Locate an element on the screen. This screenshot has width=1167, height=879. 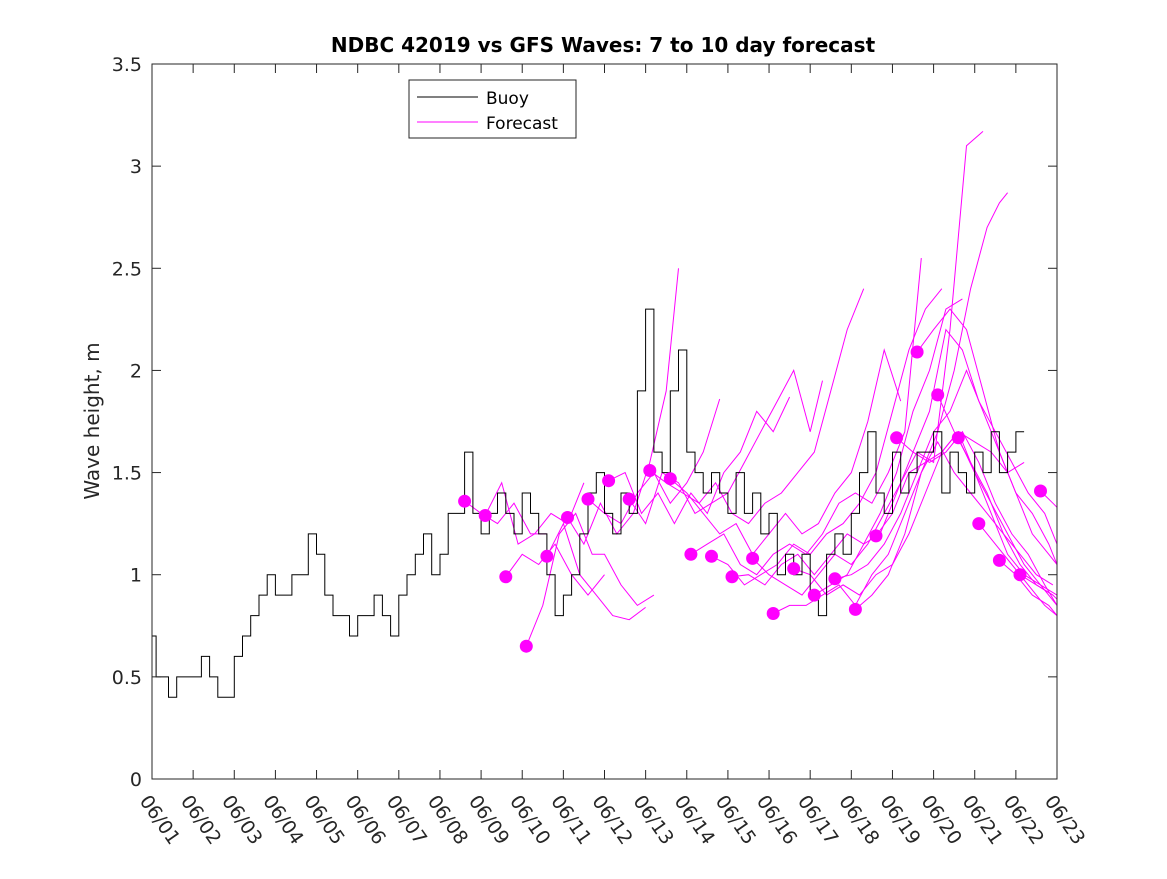
y-axis-label: Wave height, m is located at coordinates (92, 420).